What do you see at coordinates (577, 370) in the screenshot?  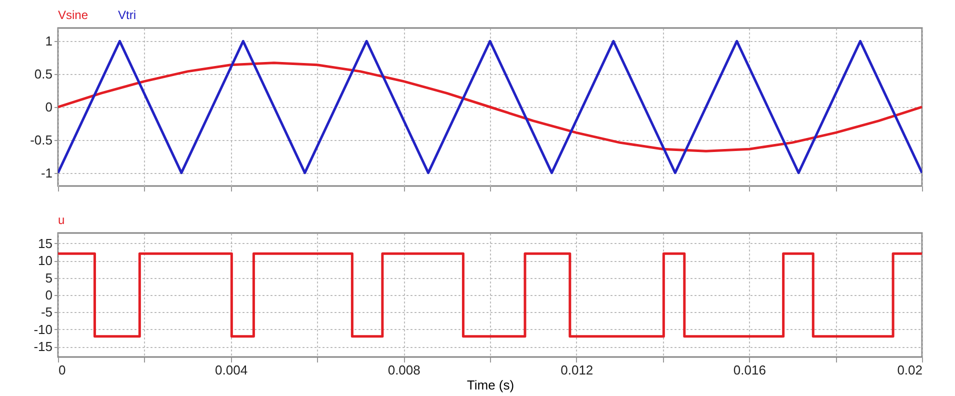 I see `x-tick-label: 0.012` at bounding box center [577, 370].